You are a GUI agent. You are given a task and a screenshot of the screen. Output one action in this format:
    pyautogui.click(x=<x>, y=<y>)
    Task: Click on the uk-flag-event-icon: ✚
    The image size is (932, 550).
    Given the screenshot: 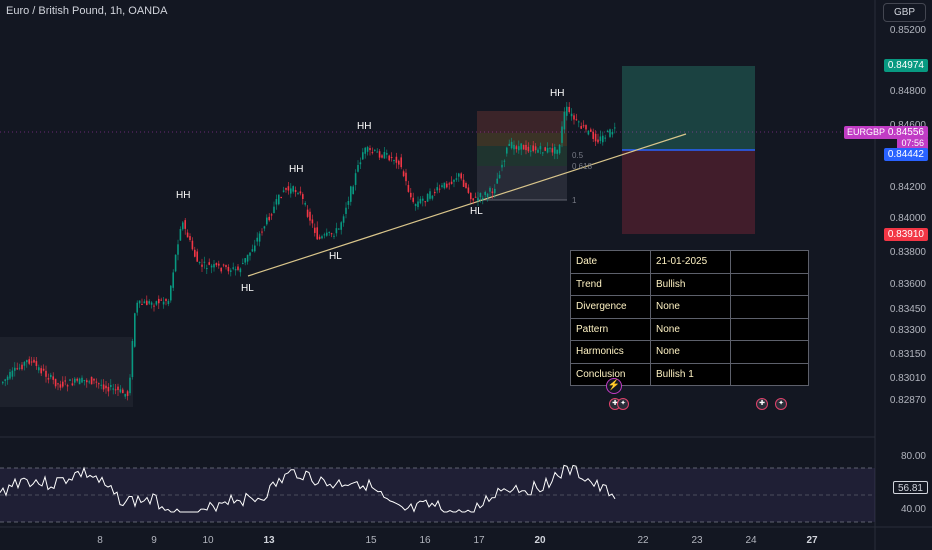 What is the action you would take?
    pyautogui.click(x=762, y=404)
    